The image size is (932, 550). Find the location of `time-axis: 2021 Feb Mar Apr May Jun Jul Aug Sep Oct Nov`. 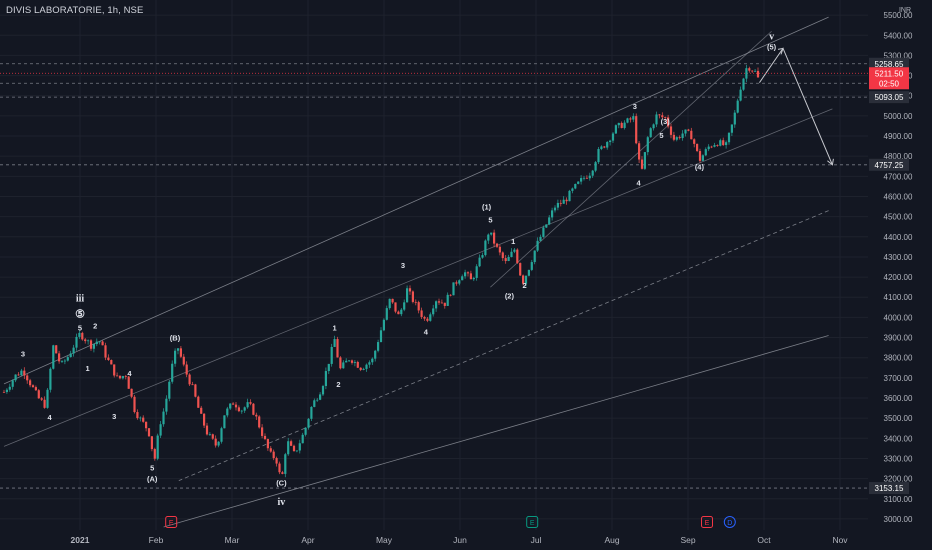

time-axis: 2021 Feb Mar Apr May Jun Jul Aug Sep Oct Nov is located at coordinates (466, 540).